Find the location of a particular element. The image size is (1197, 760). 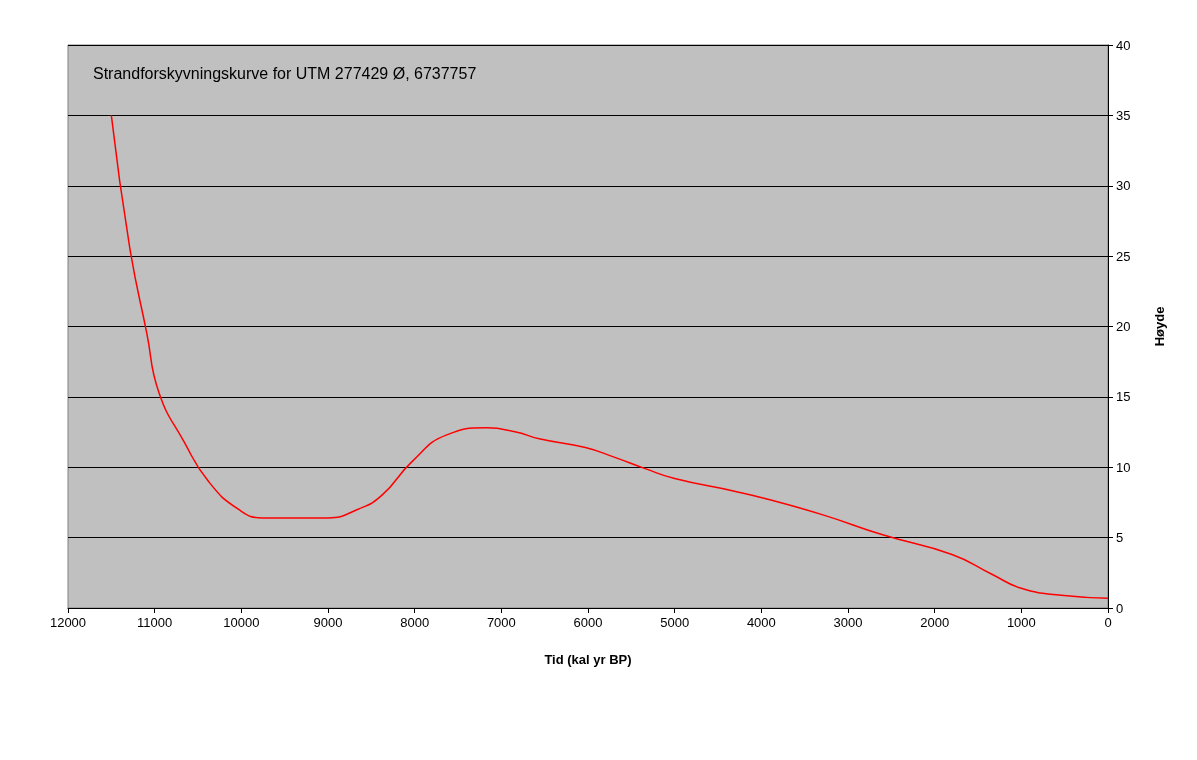

x-tick-label: 2000 is located at coordinates (935, 622).